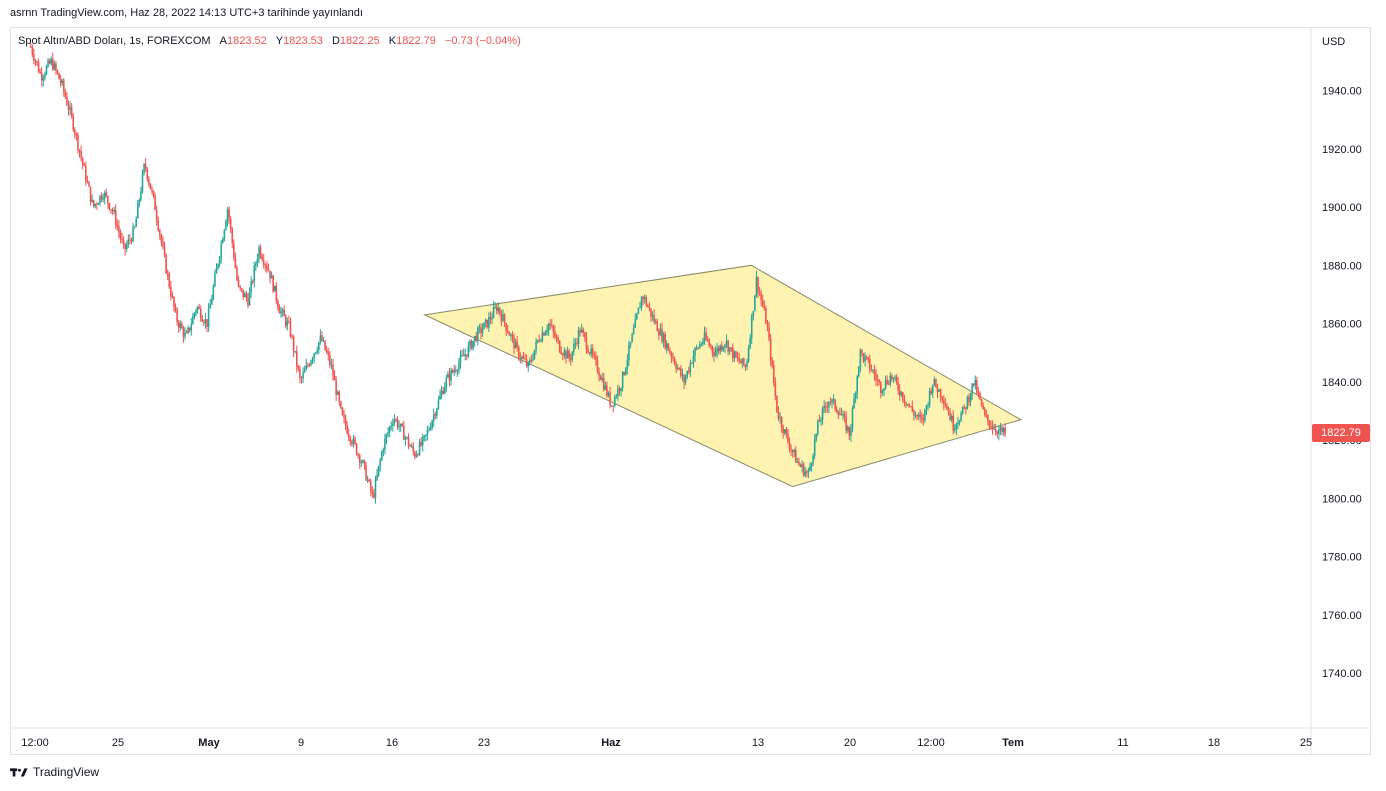  I want to click on diamond-pattern, so click(722, 376).